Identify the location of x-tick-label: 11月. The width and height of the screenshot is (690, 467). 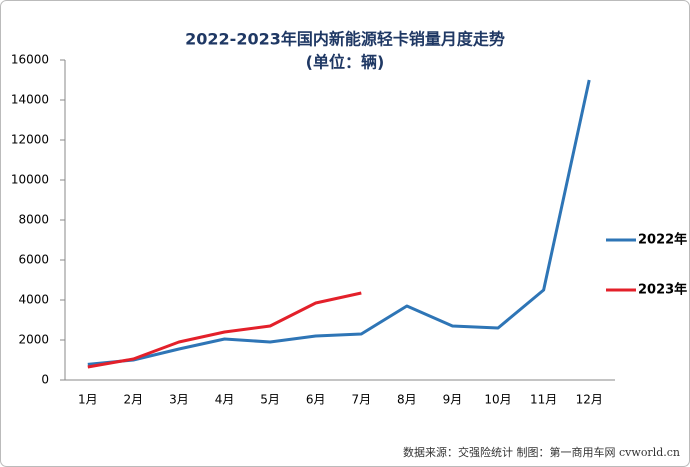
(543, 400).